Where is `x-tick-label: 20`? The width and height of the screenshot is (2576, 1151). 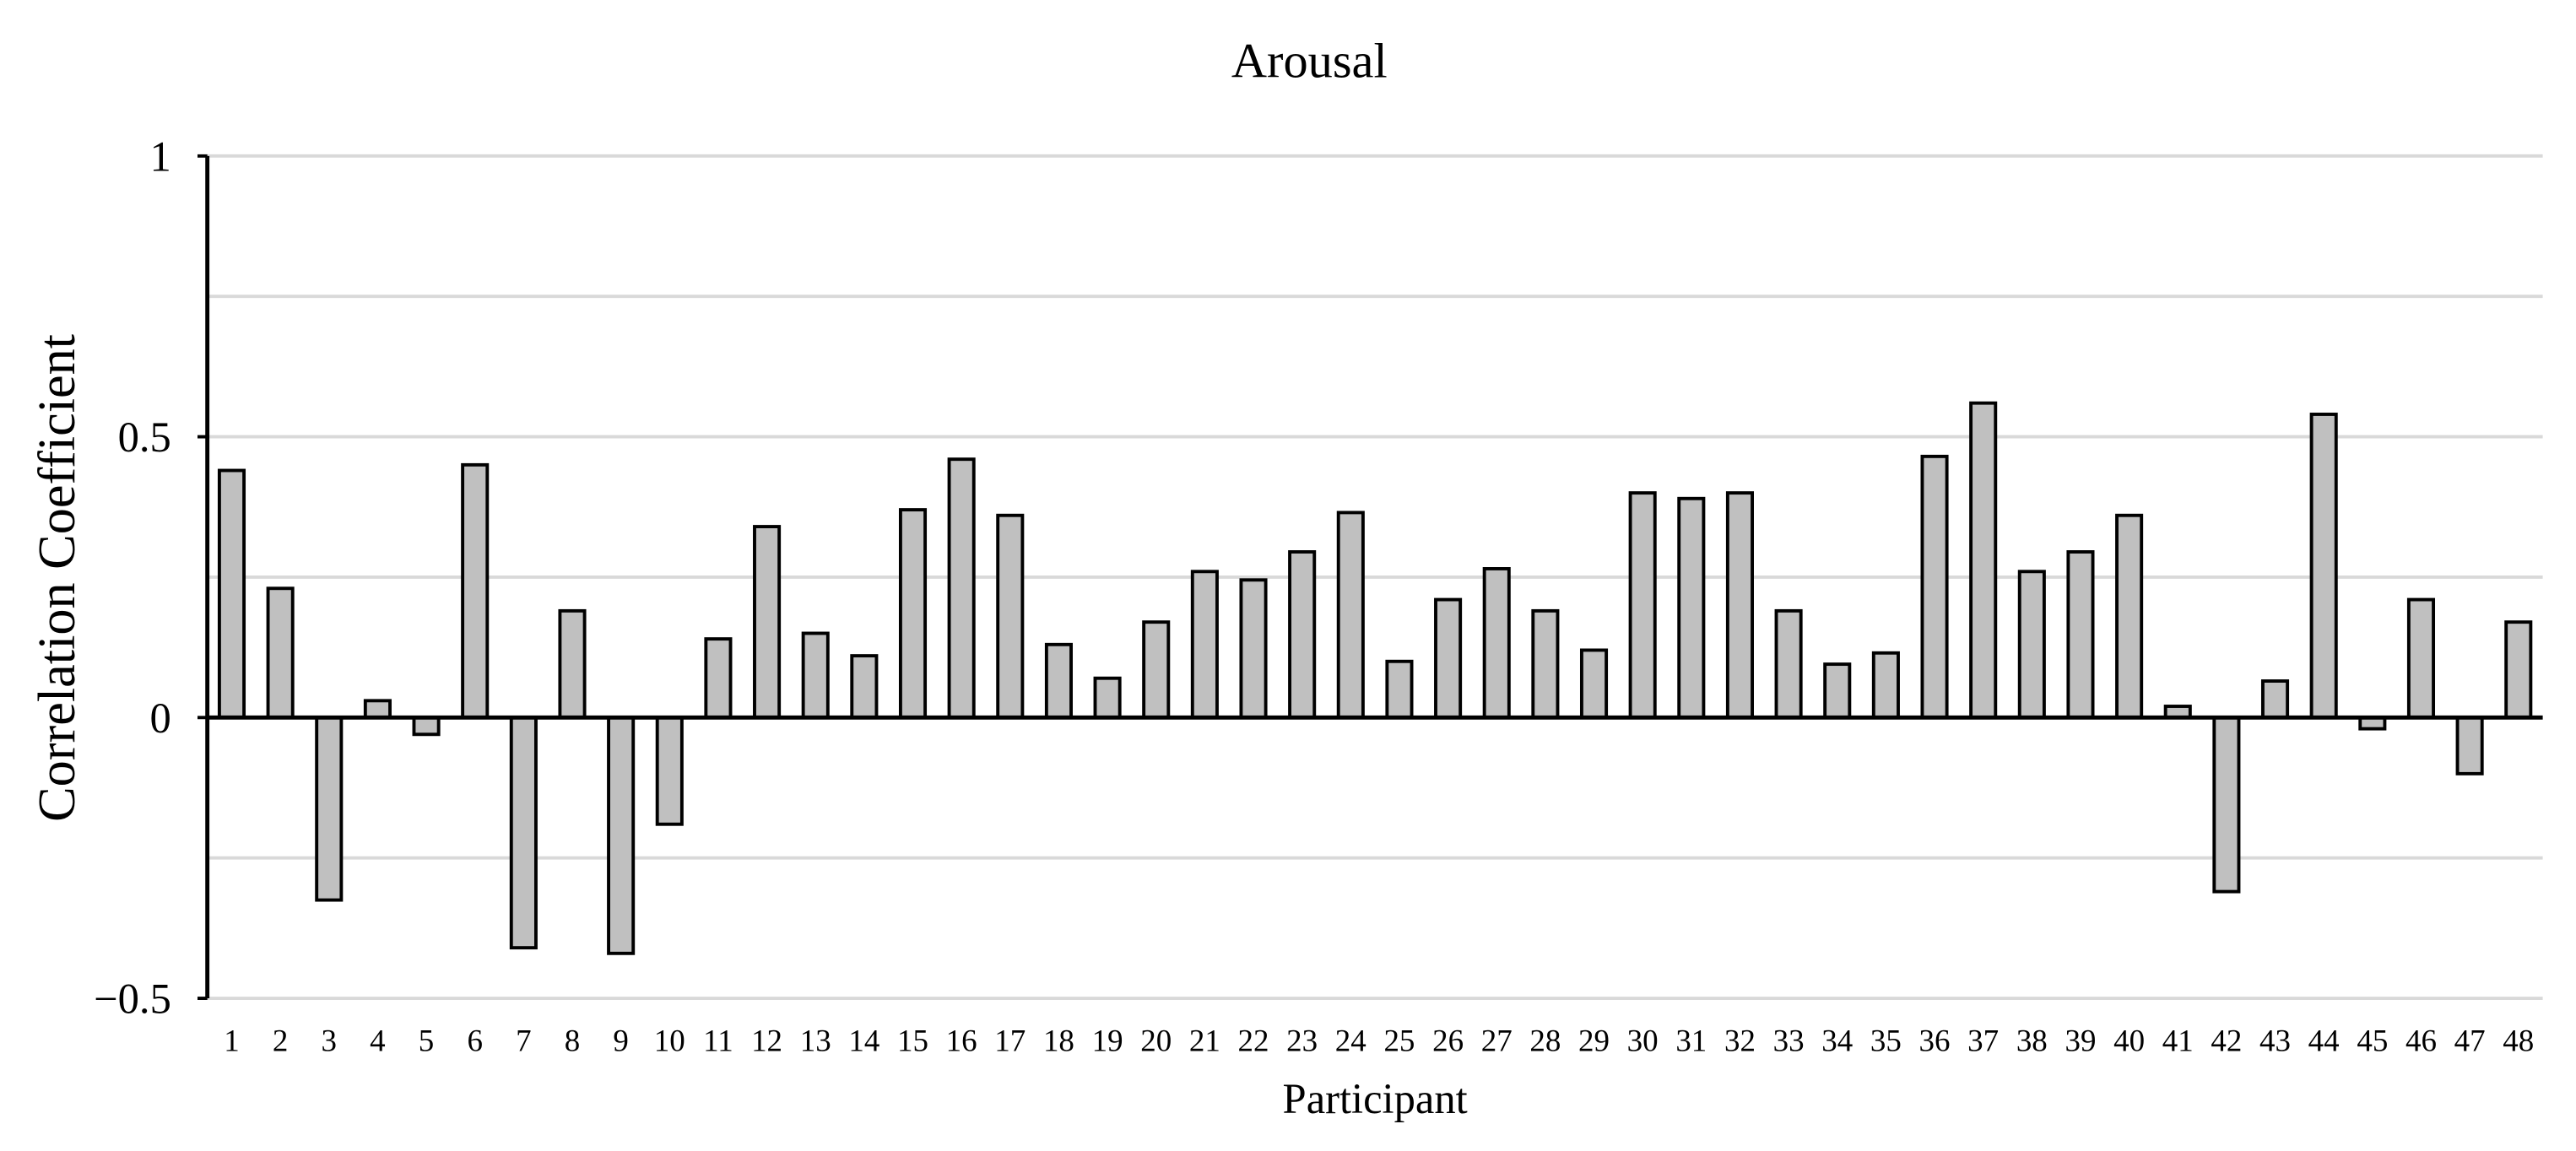 x-tick-label: 20 is located at coordinates (1156, 1040).